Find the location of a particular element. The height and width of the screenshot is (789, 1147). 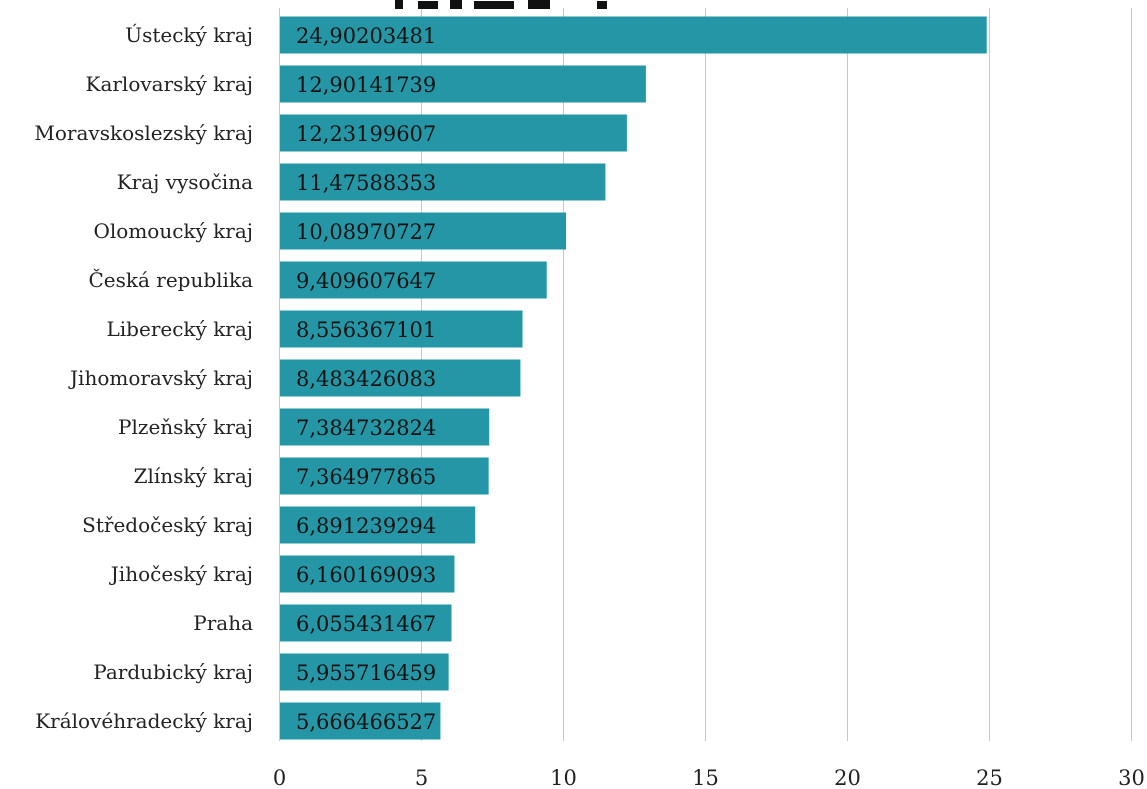

x-tick-label: 15 is located at coordinates (705, 777).